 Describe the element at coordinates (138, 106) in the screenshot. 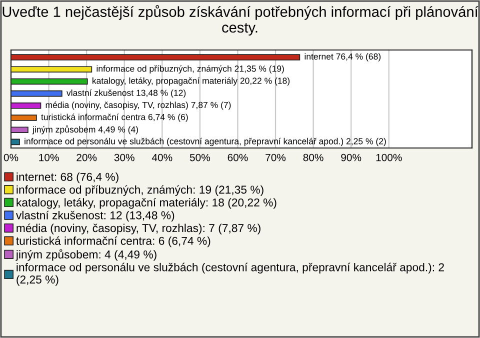

I see `data-label: média (noviny, časopisy, TV, rozhlas) 7,87 % (7)` at that location.